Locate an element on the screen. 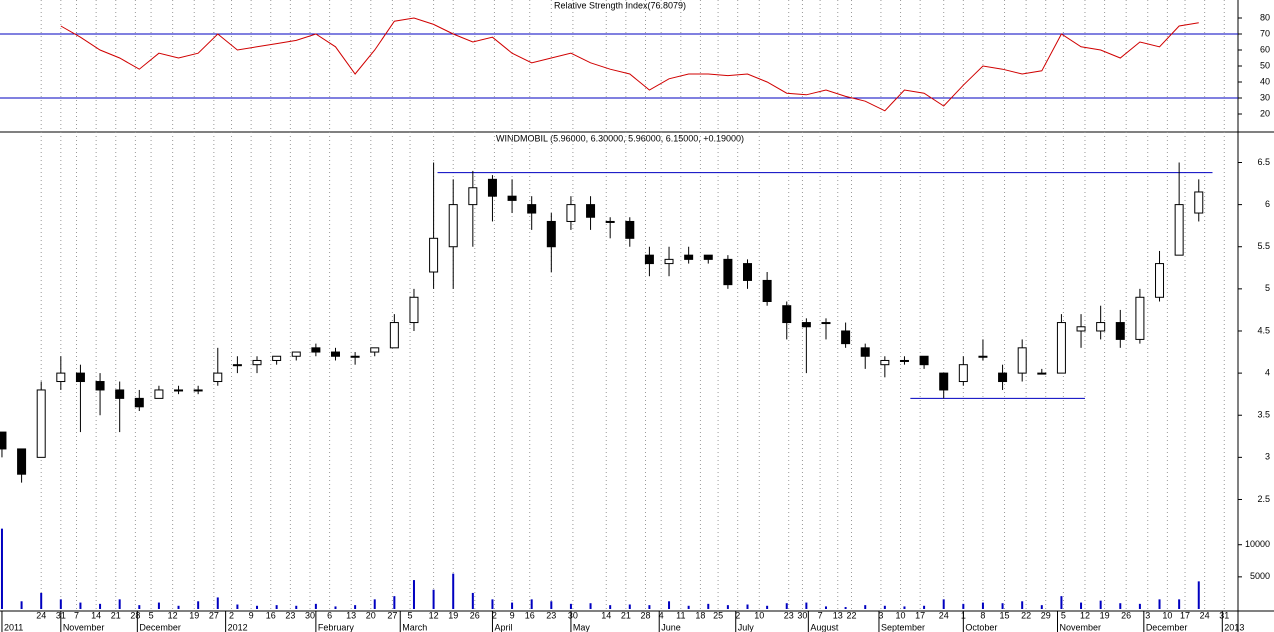 Image resolution: width=1274 pixels, height=632 pixels. month-label: December is located at coordinates (1167, 627).